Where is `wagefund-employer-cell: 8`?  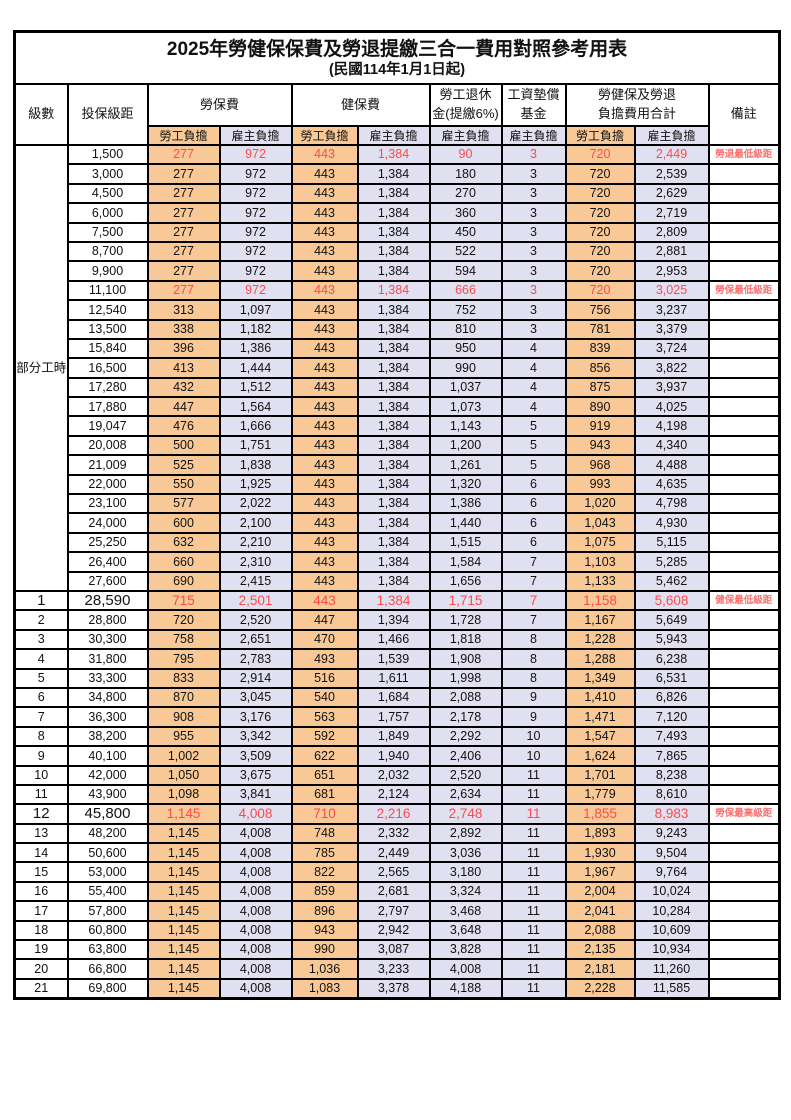
wagefund-employer-cell: 8 is located at coordinates (533, 659).